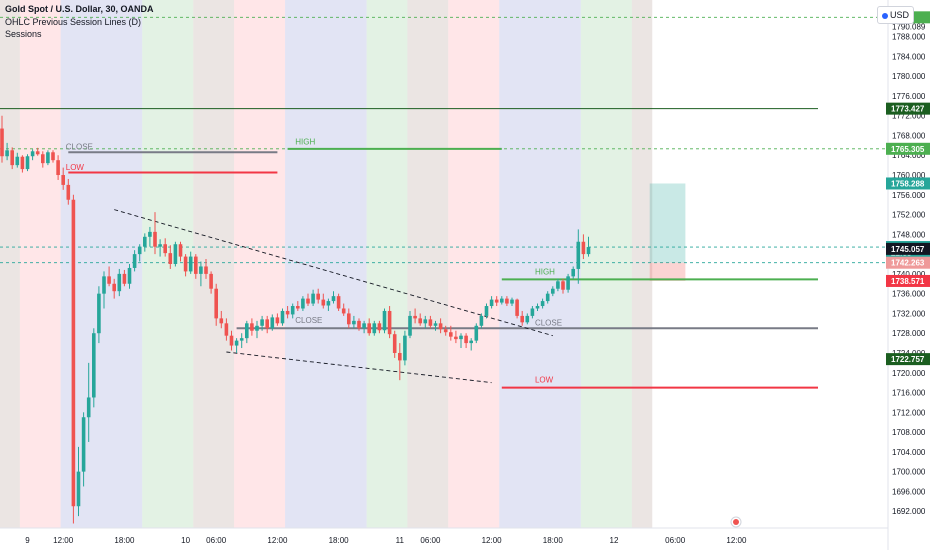 Image resolution: width=932 pixels, height=555 pixels. Describe the element at coordinates (667, 271) in the screenshot. I see `position-stop-zone` at that location.